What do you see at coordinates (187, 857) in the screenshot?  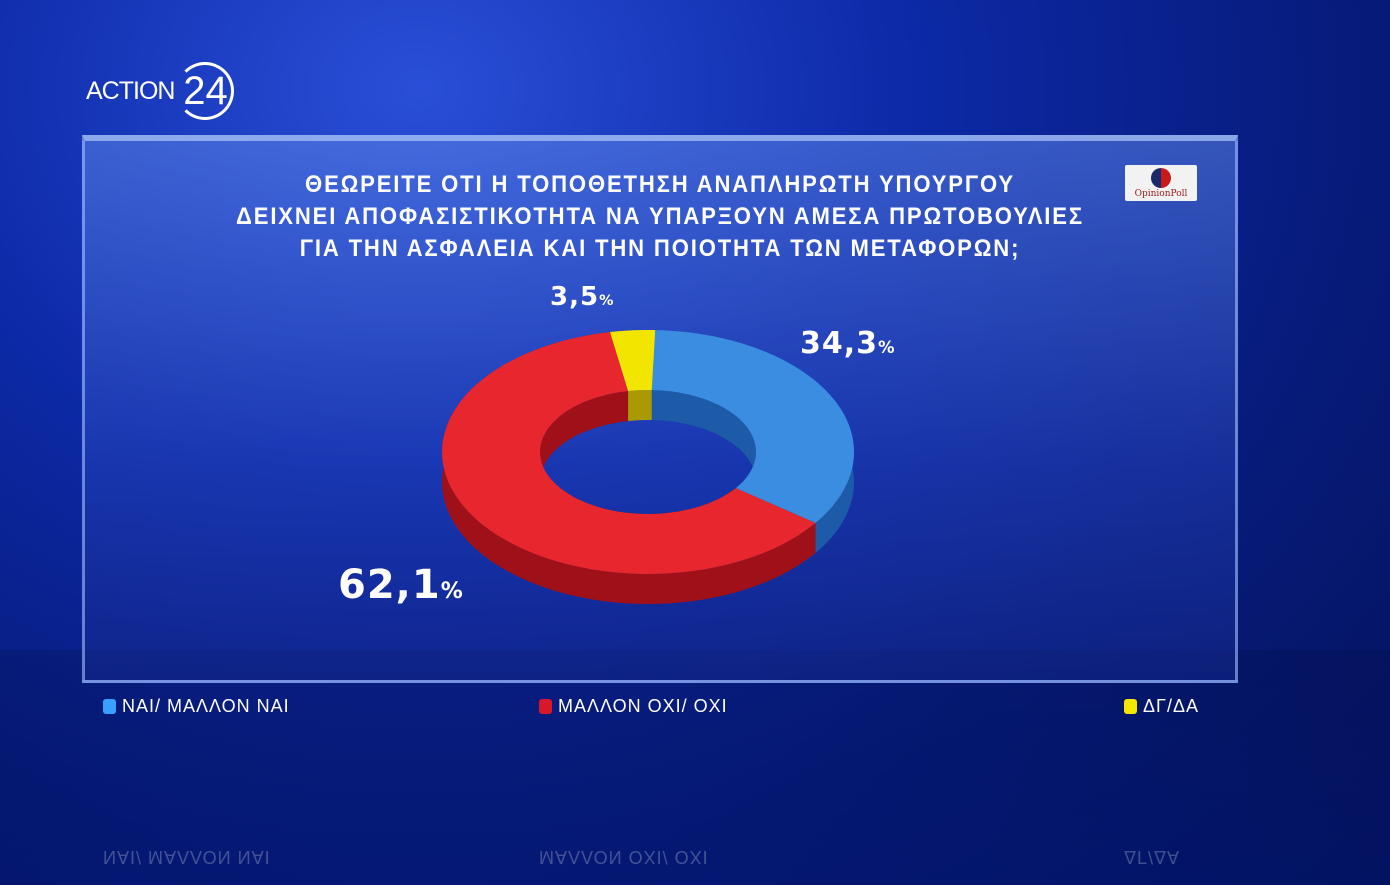 I see `legend-reflection: ΝΑΙ/ ΜΑΛΛΟΝ ΝΑΙ` at bounding box center [187, 857].